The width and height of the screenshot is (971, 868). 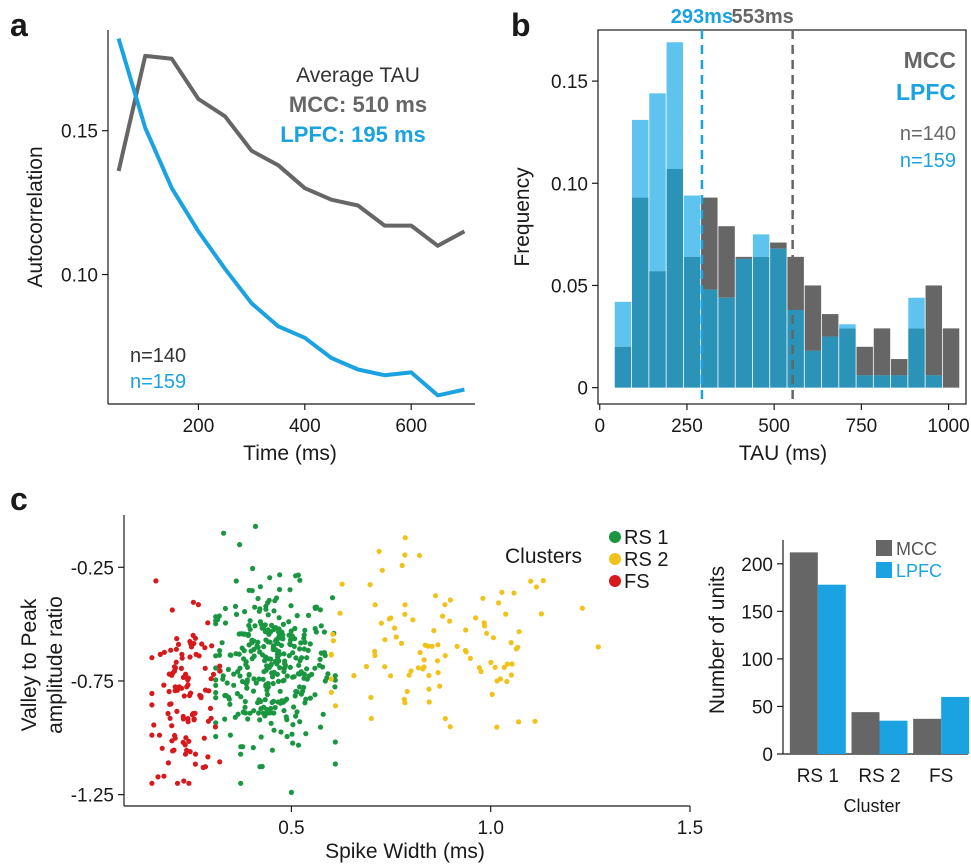 What do you see at coordinates (19, 25) in the screenshot?
I see `panel-label-a: a` at bounding box center [19, 25].